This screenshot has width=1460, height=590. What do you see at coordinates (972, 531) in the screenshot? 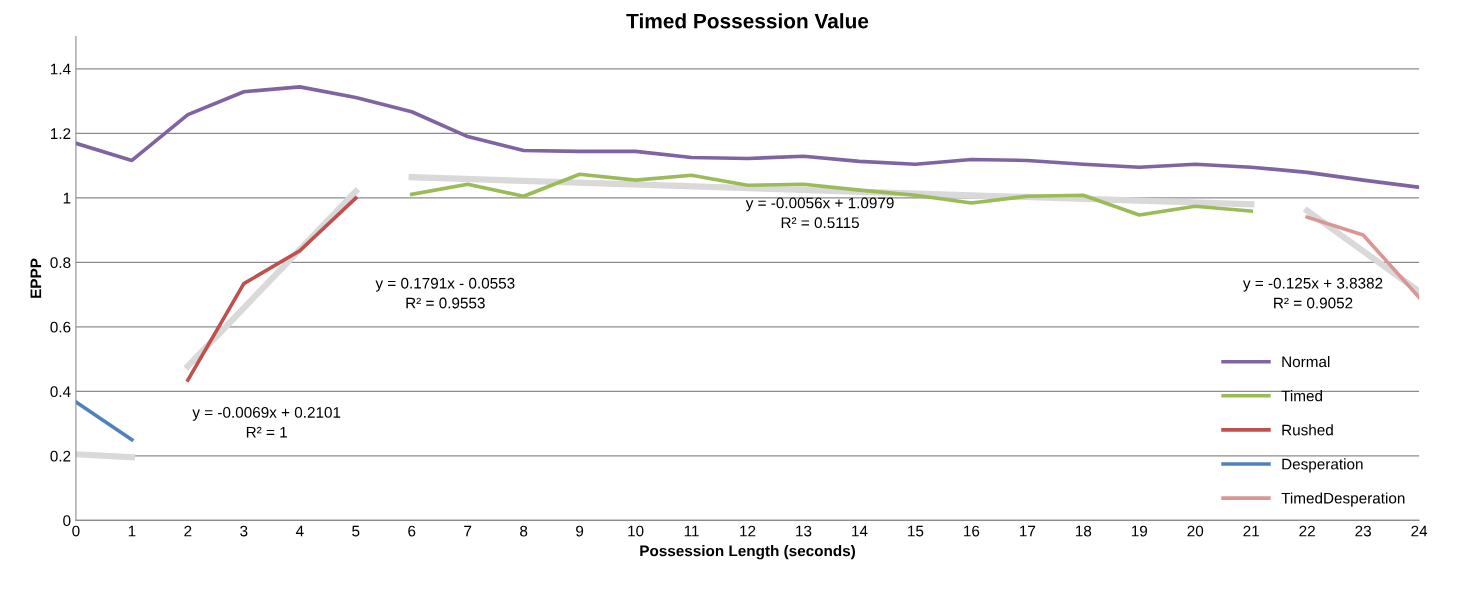
I see `x-tick-label: 16` at bounding box center [972, 531].